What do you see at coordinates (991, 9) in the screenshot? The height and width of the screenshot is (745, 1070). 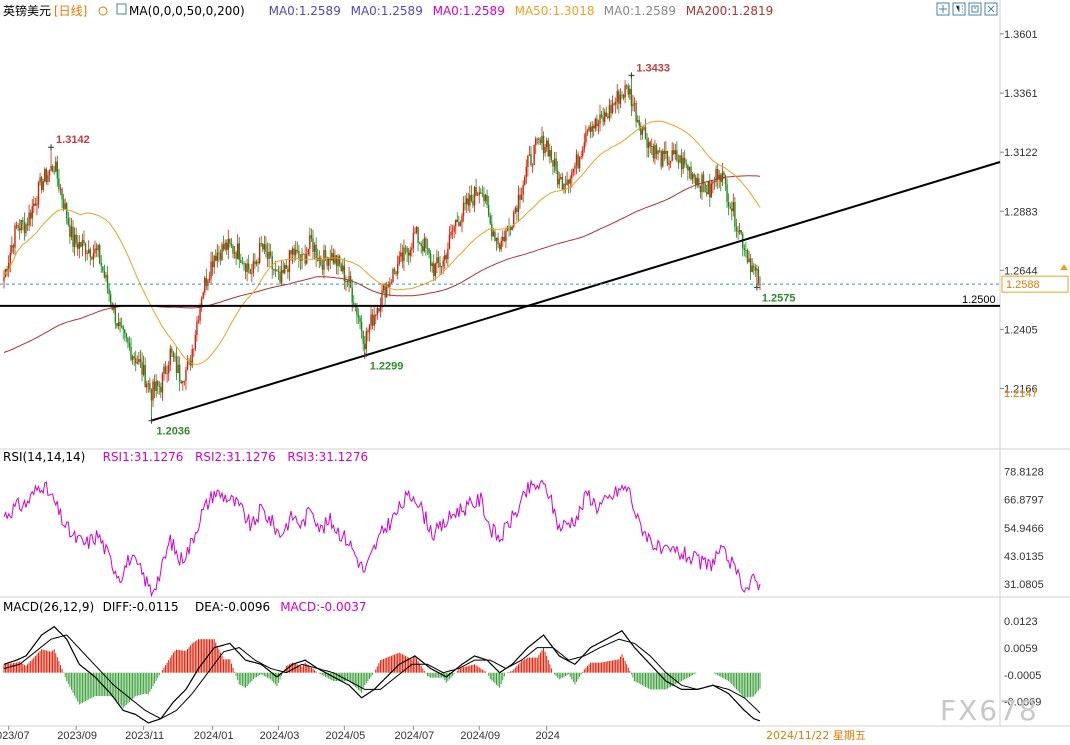 I see `close-icon` at bounding box center [991, 9].